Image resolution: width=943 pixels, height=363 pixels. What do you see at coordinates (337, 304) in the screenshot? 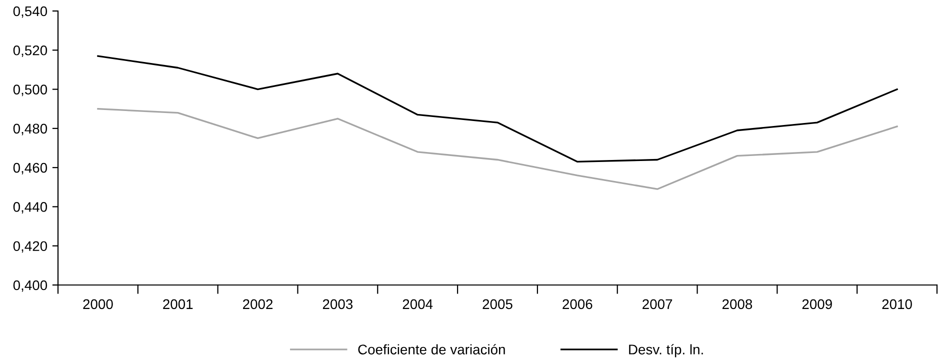
I see `x-tick-label: 2003` at bounding box center [337, 304].